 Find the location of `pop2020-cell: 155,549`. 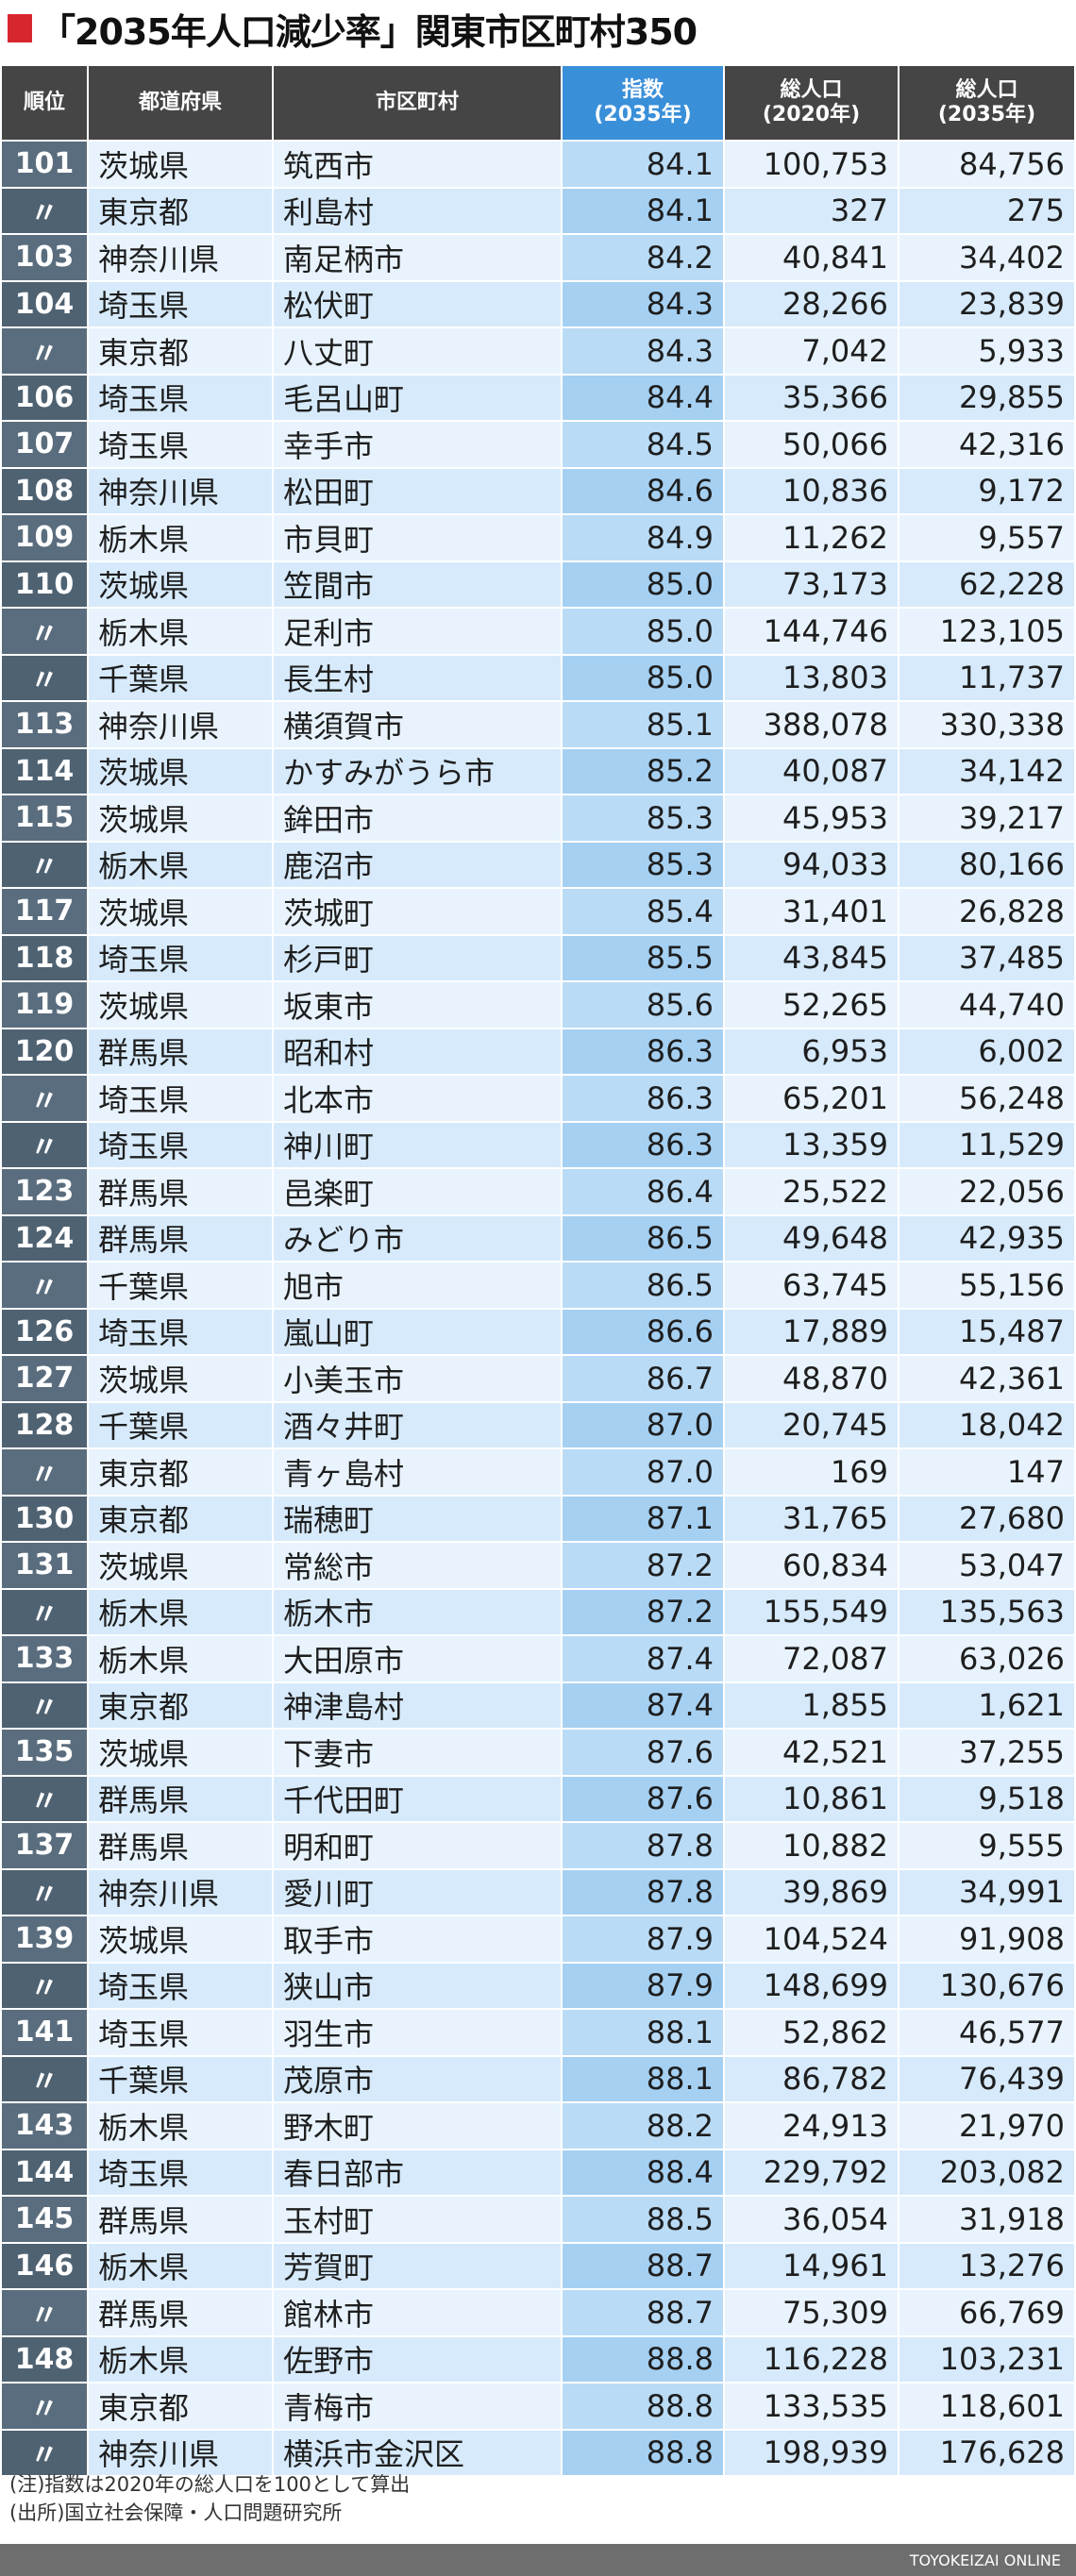

pop2020-cell: 155,549 is located at coordinates (812, 1612).